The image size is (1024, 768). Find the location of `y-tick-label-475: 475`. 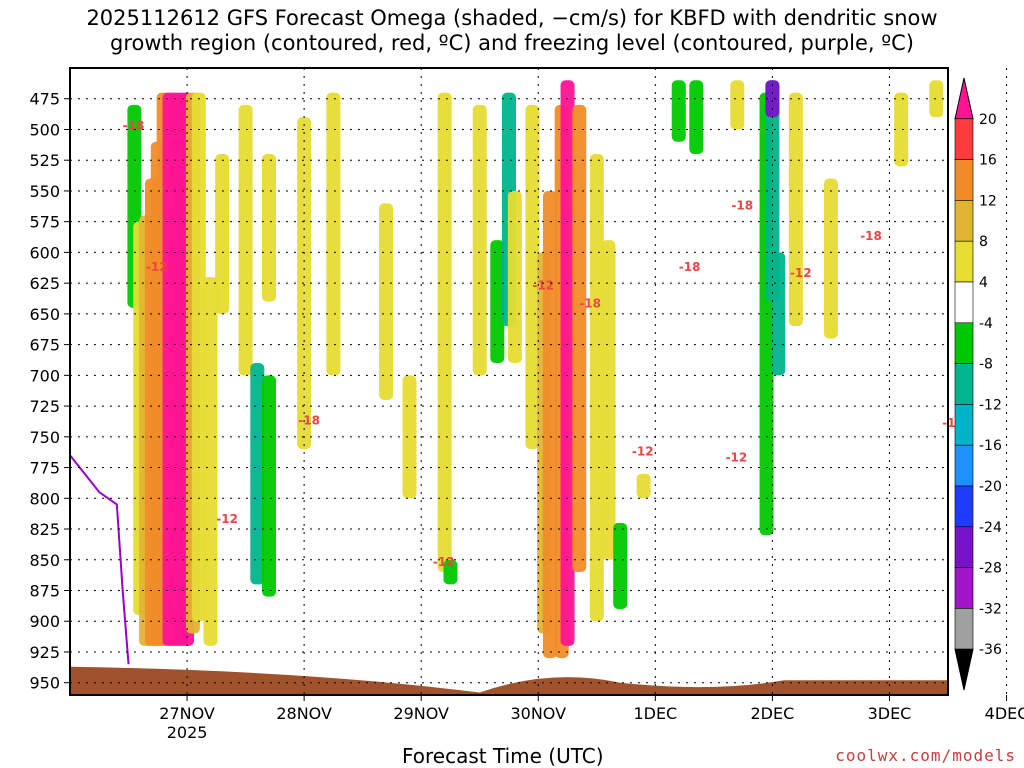

y-tick-label-475: 475 is located at coordinates (44, 99).